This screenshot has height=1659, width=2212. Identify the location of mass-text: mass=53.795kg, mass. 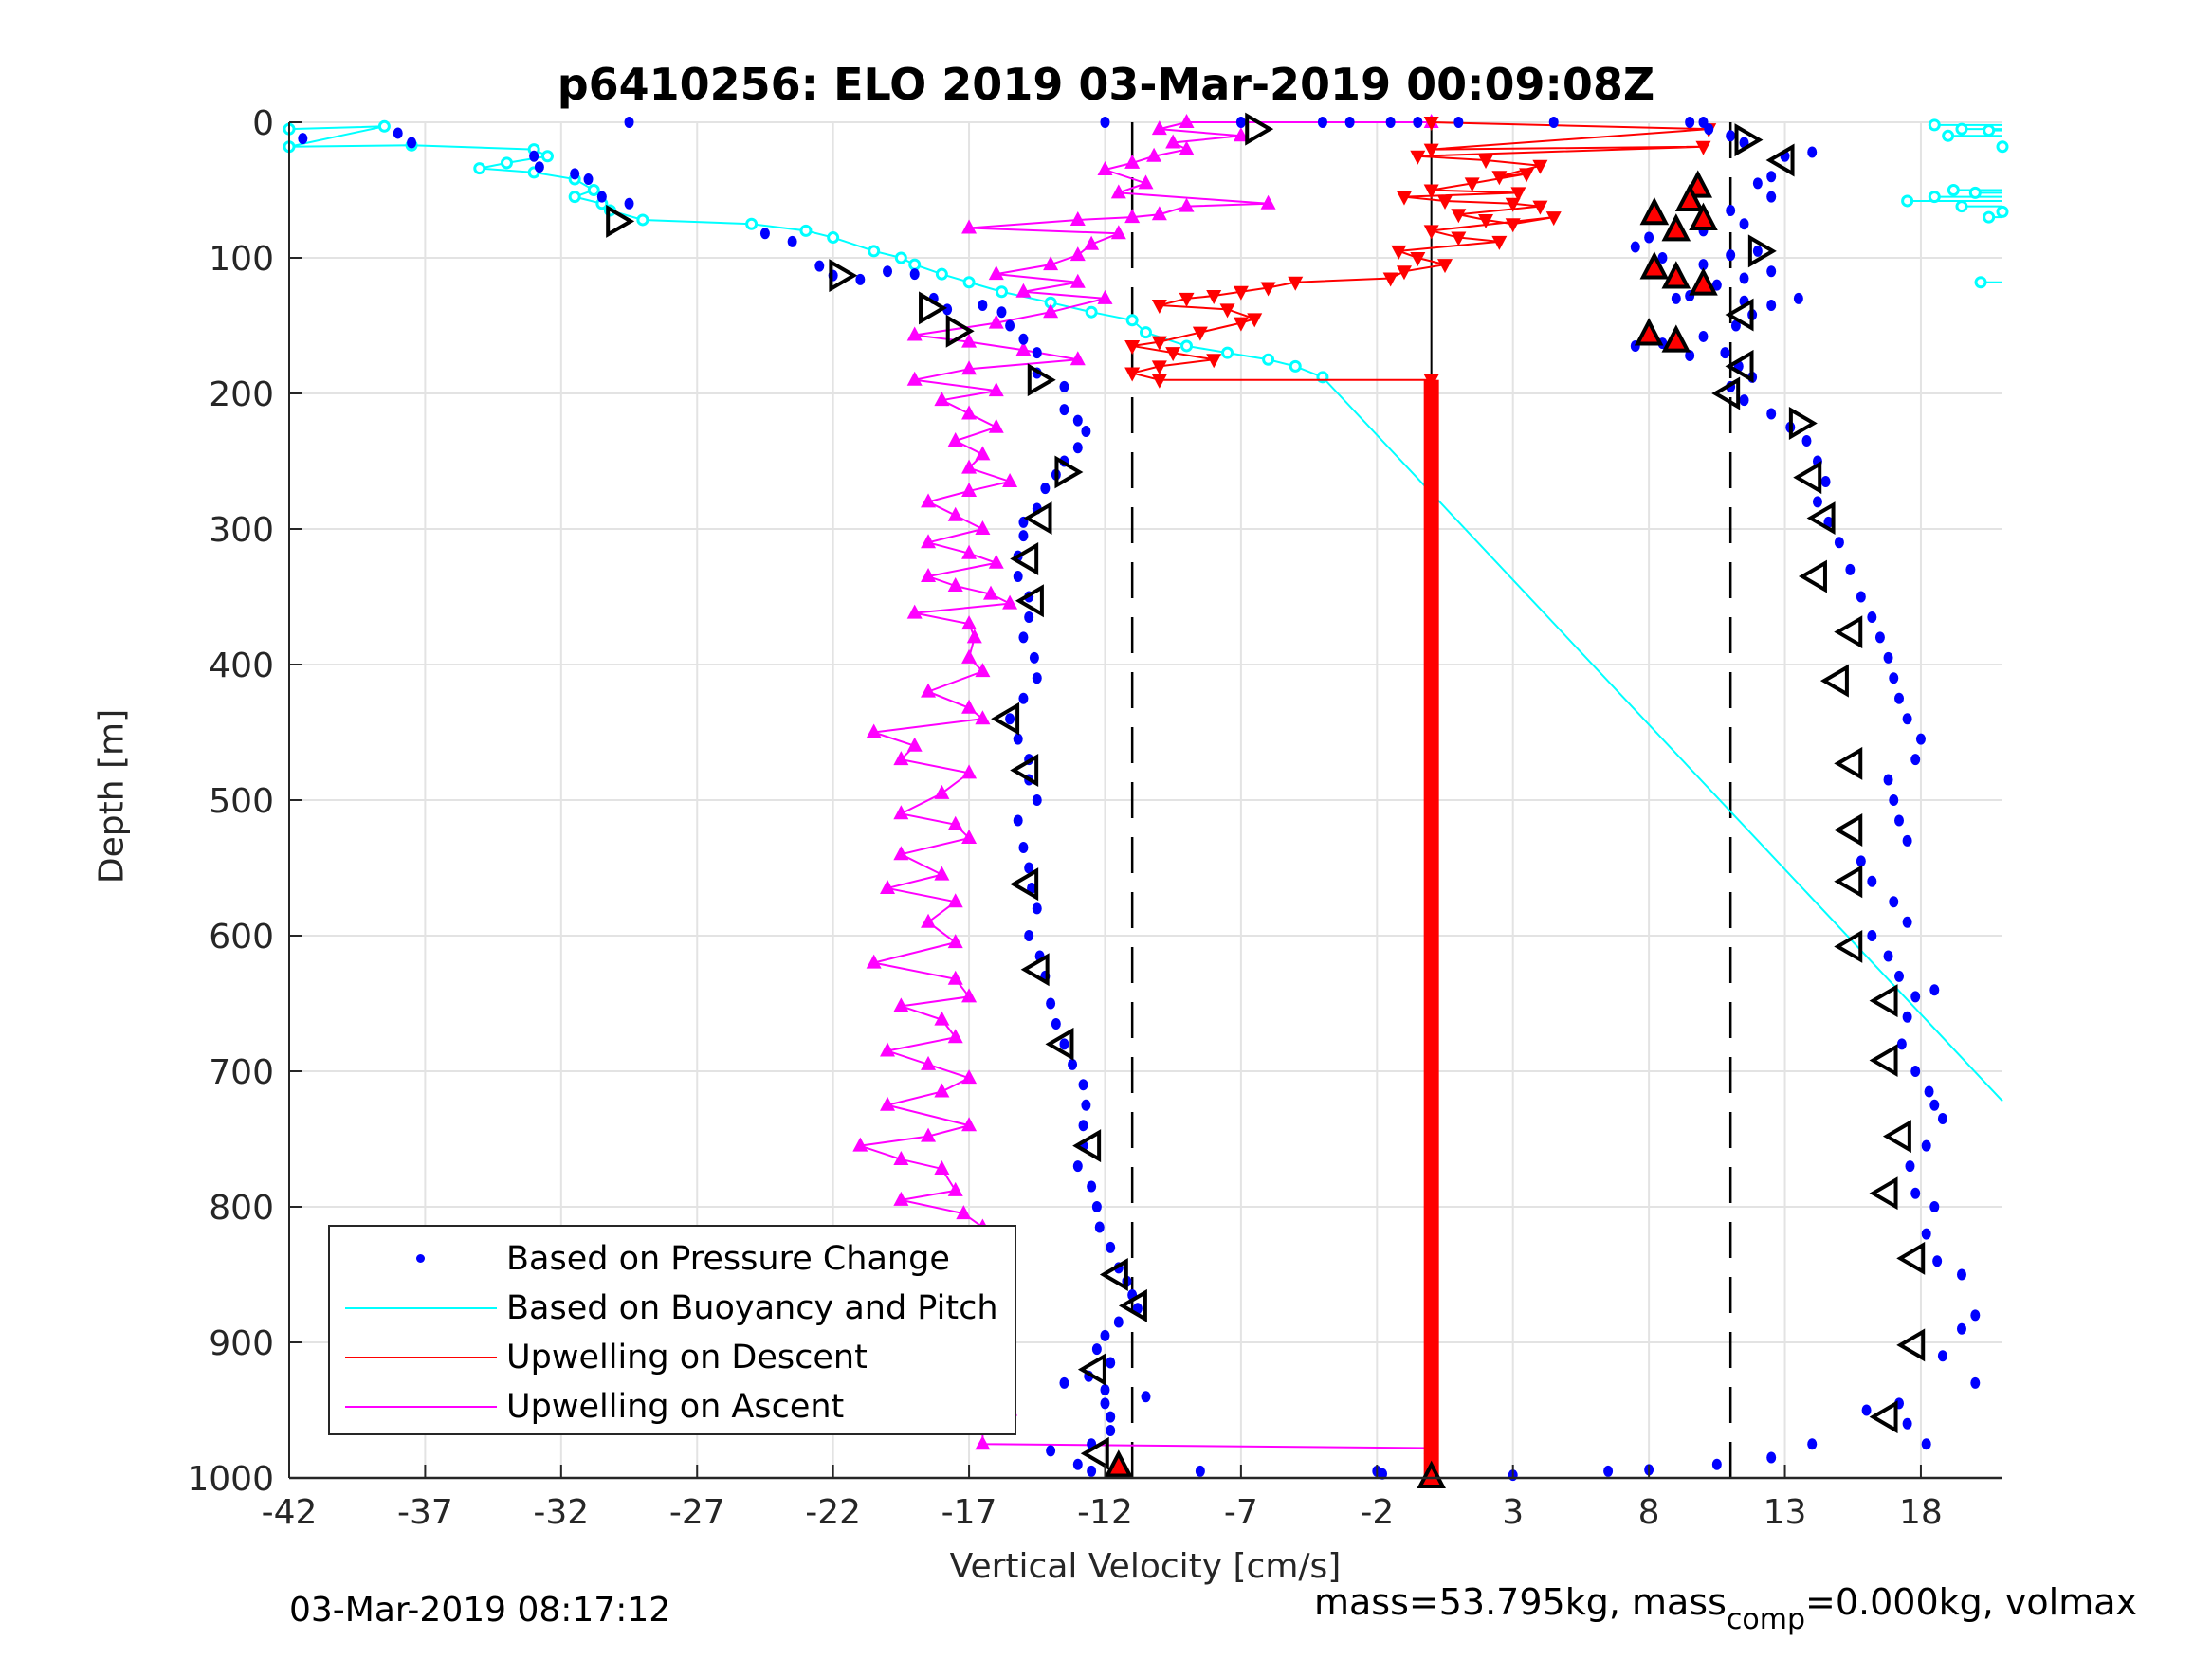
(1520, 1602).